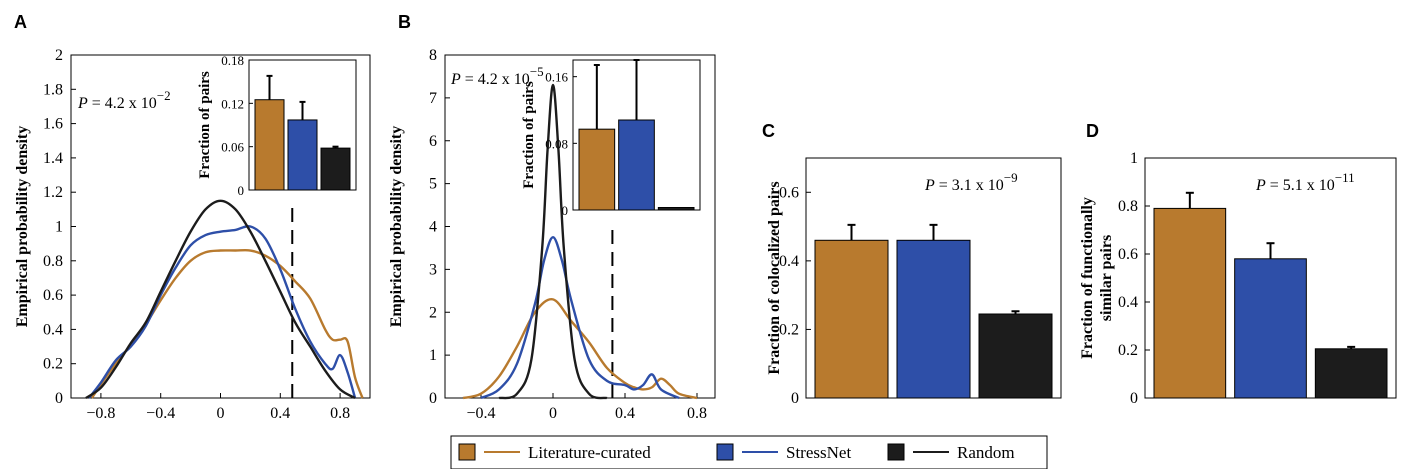 This screenshot has height=469, width=1404. I want to click on panel-letter-b: B, so click(404, 22).